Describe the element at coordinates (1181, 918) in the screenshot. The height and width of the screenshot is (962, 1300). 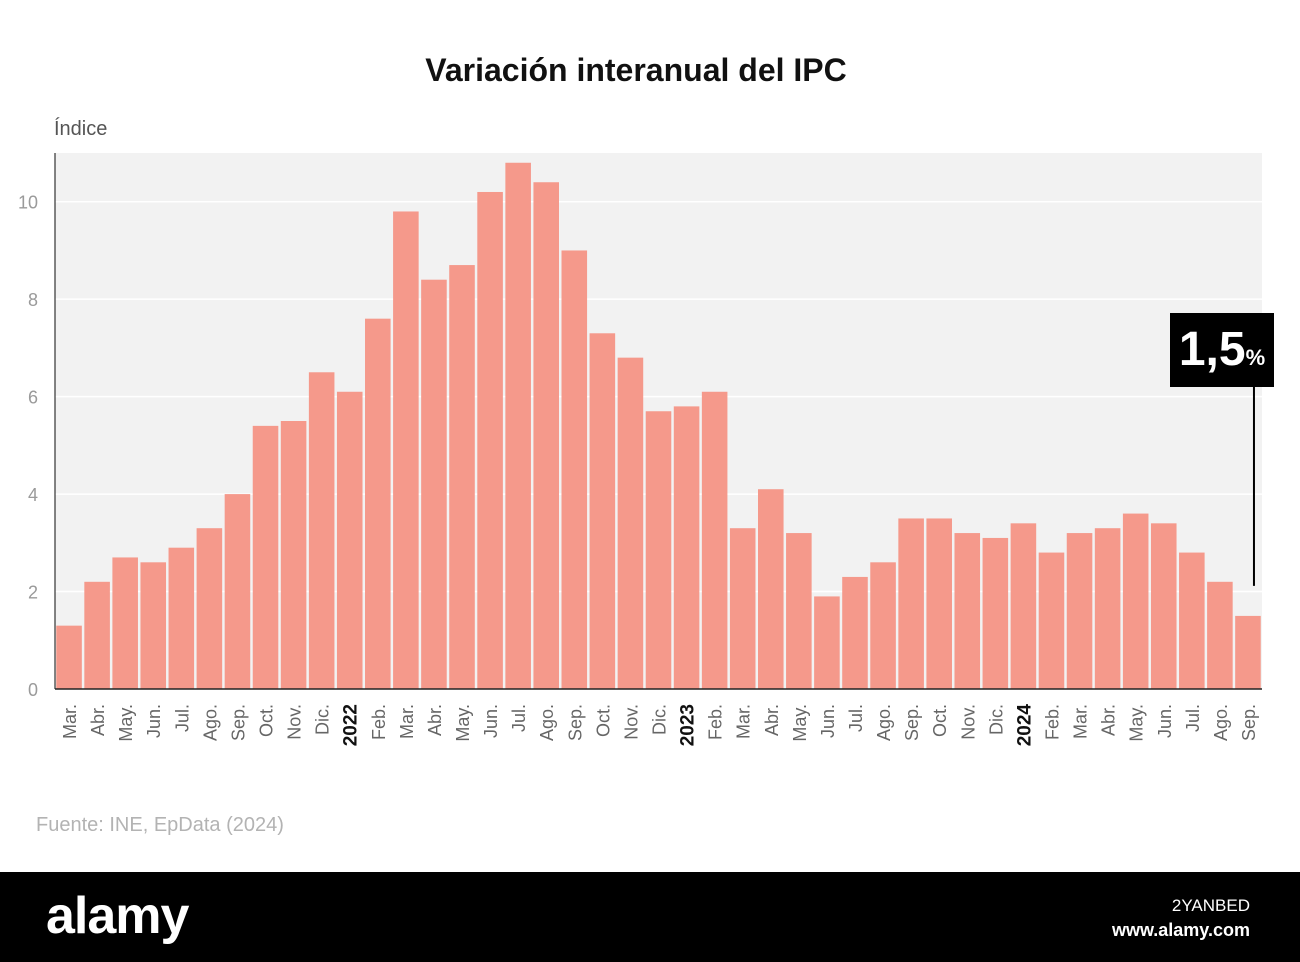
I see `image-id-block: 2YANBED www.alamy.com` at that location.